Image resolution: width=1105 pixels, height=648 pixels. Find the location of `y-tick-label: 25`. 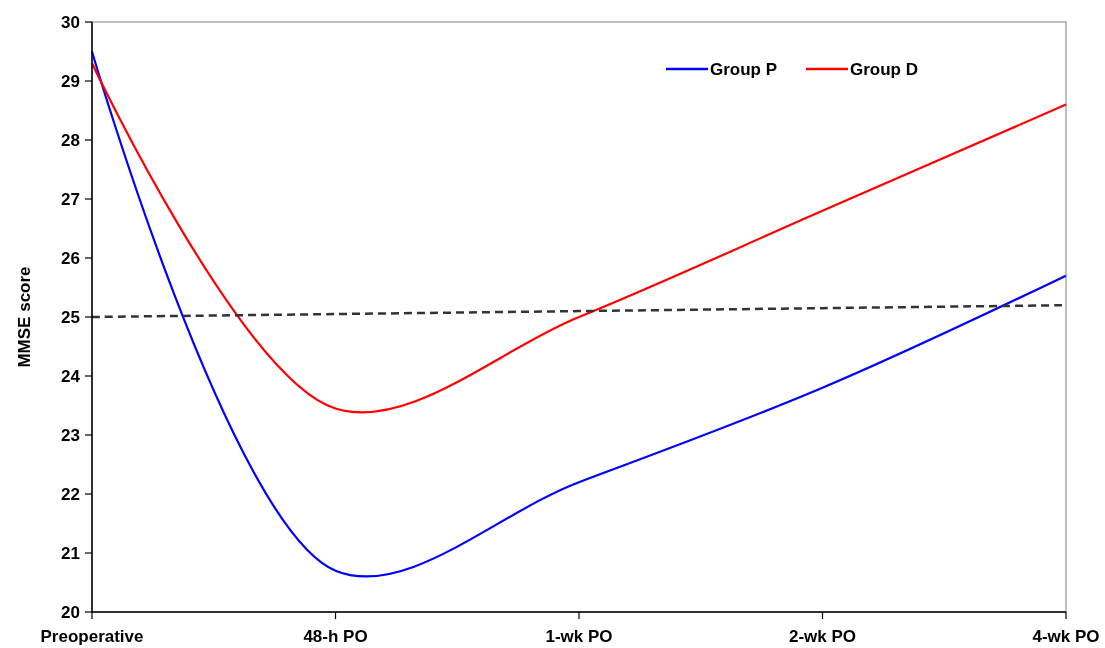

y-tick-label: 25 is located at coordinates (70, 317).